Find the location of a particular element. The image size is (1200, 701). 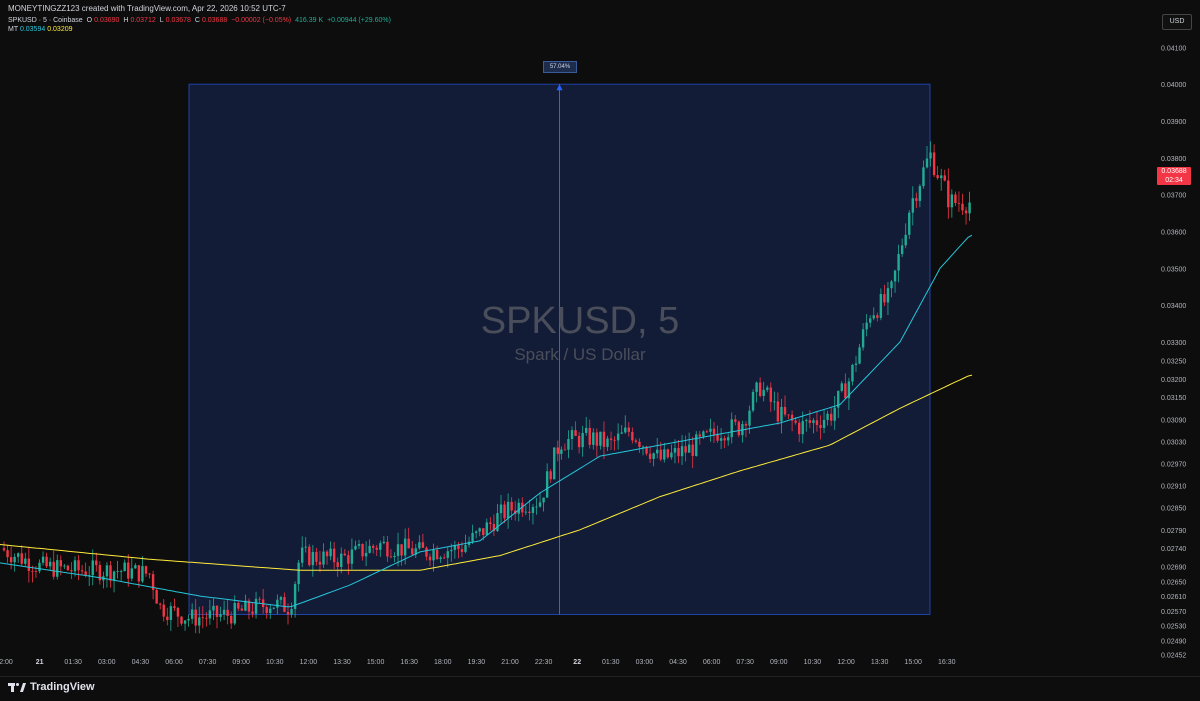

x-axis-tick-label: 21:00 is located at coordinates (510, 662).